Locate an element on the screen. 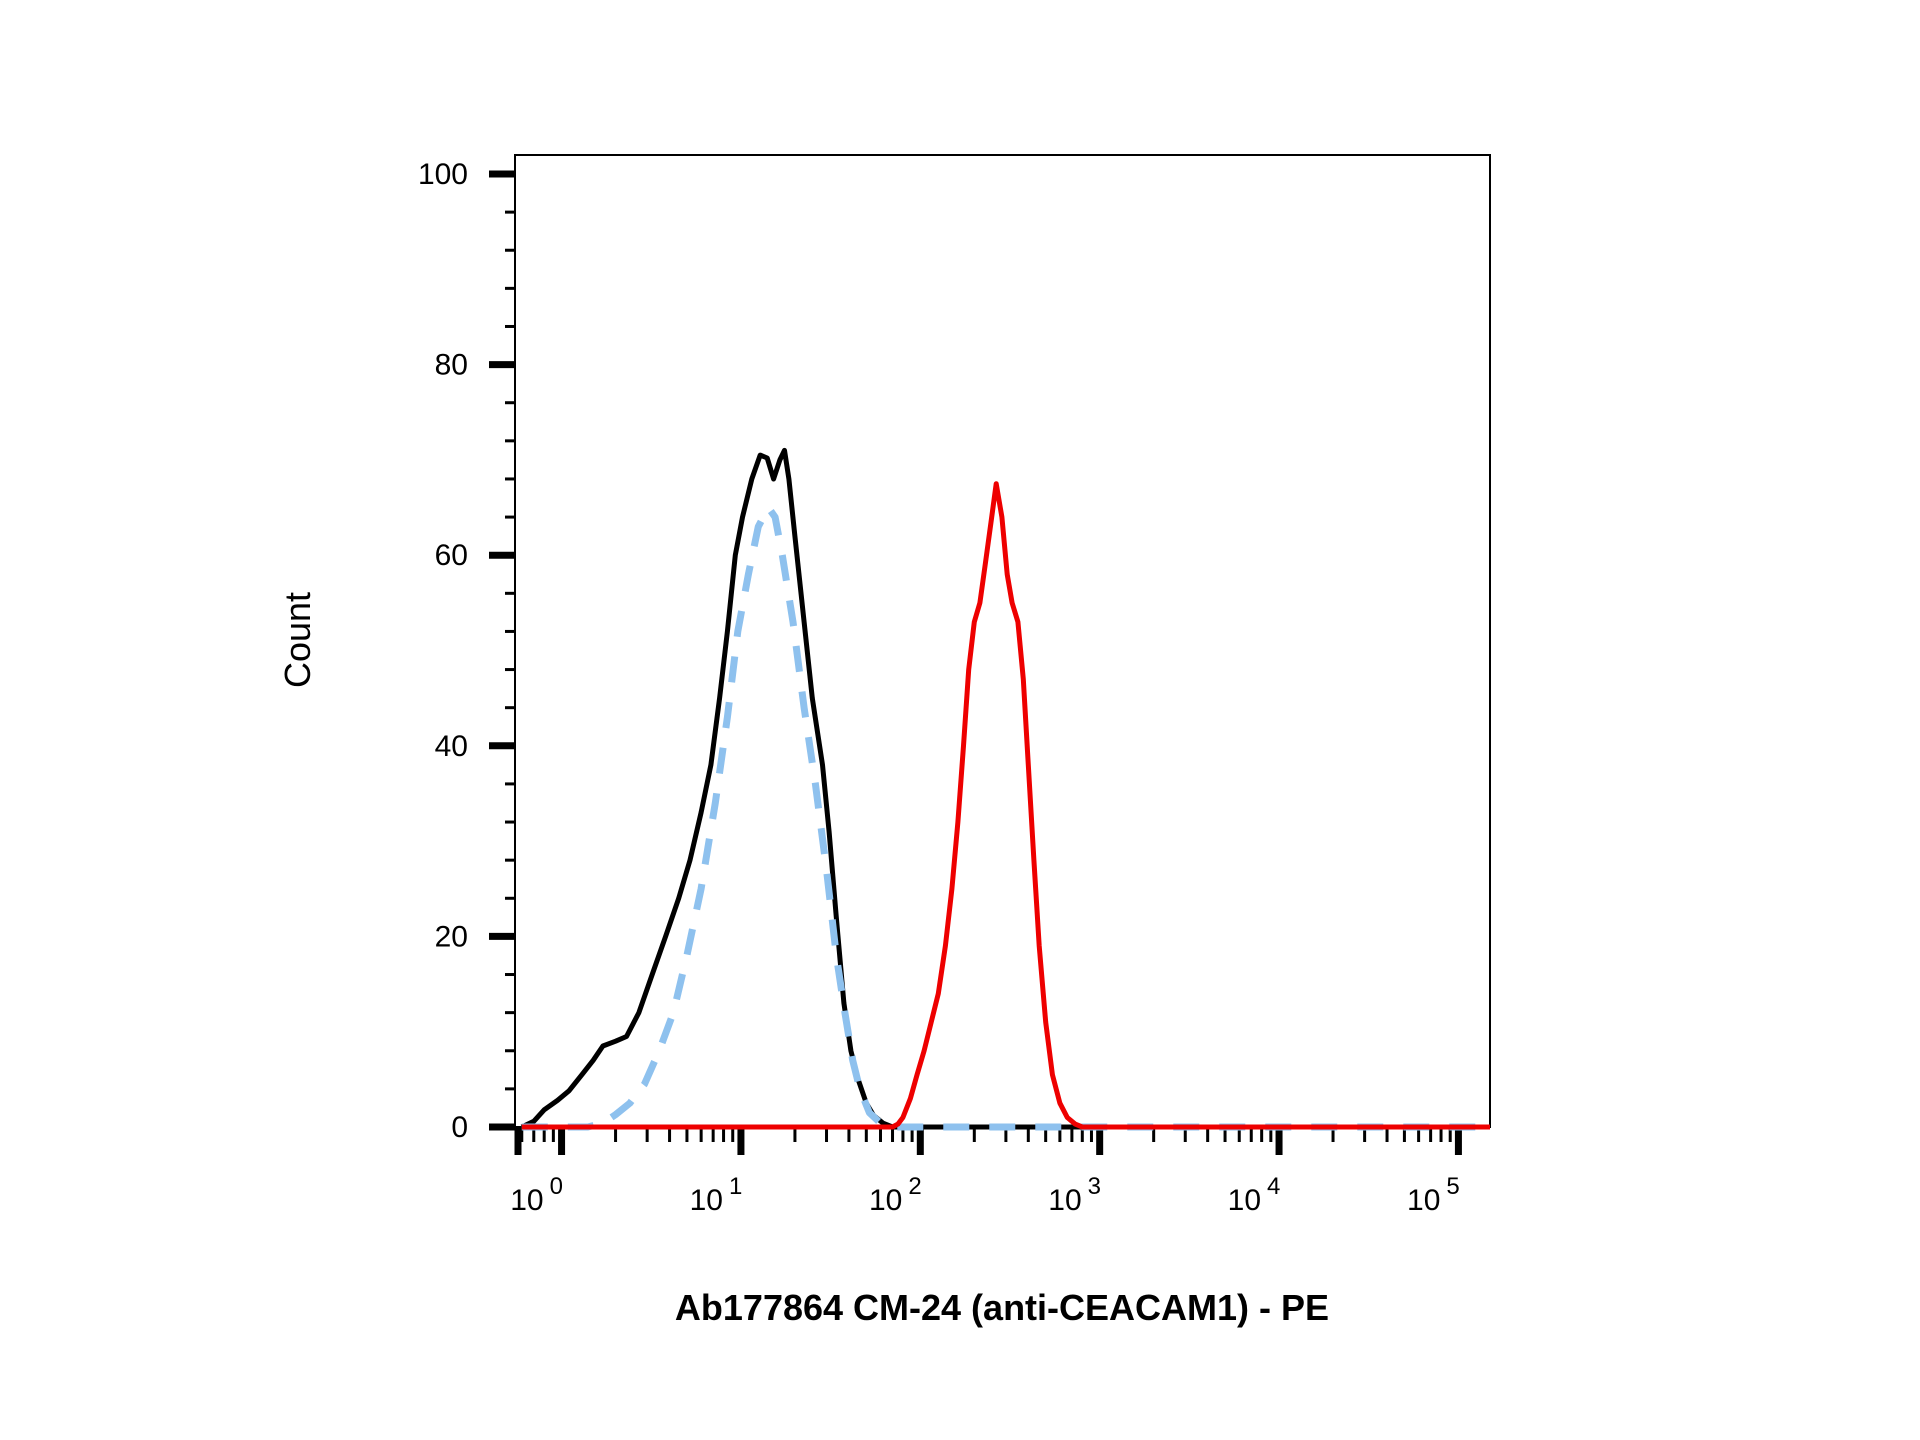 This screenshot has width=1920, height=1440. y-tick-label: 40 is located at coordinates (451, 746).